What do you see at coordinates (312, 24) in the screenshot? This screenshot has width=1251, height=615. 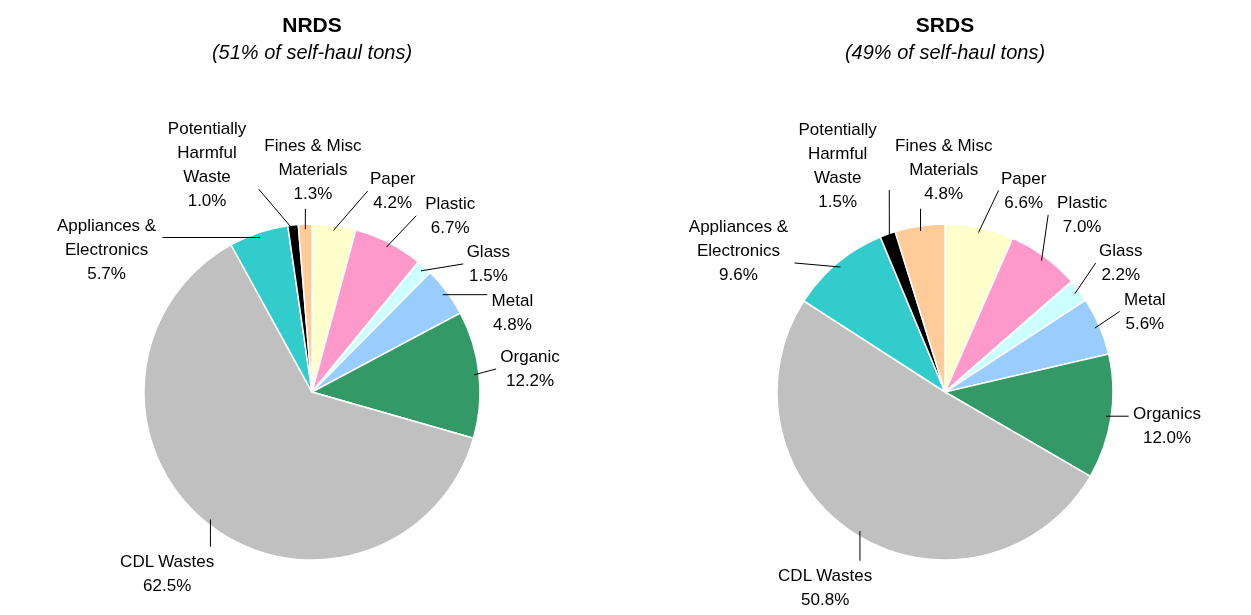 I see `chart-title: NRDS` at bounding box center [312, 24].